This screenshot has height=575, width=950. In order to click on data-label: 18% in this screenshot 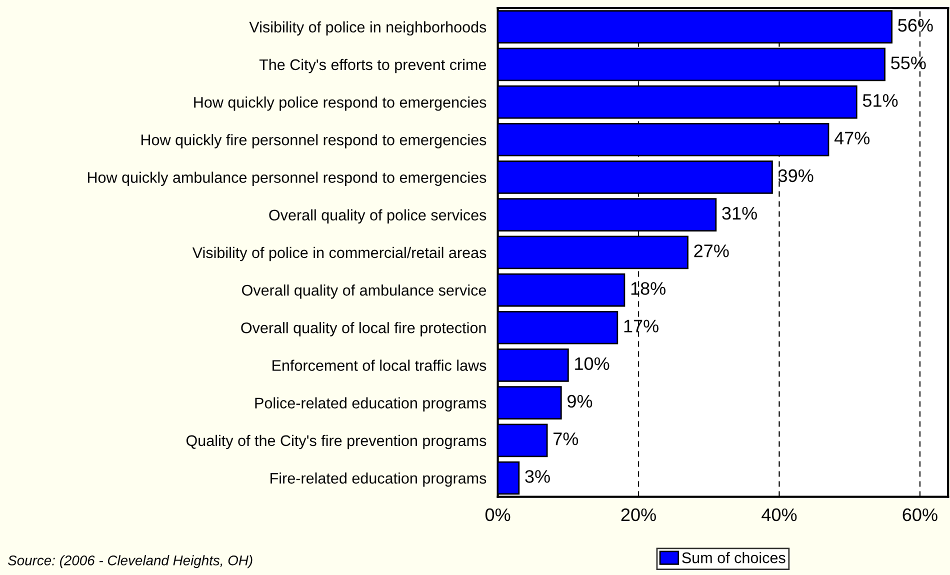, I will do `click(648, 288)`.